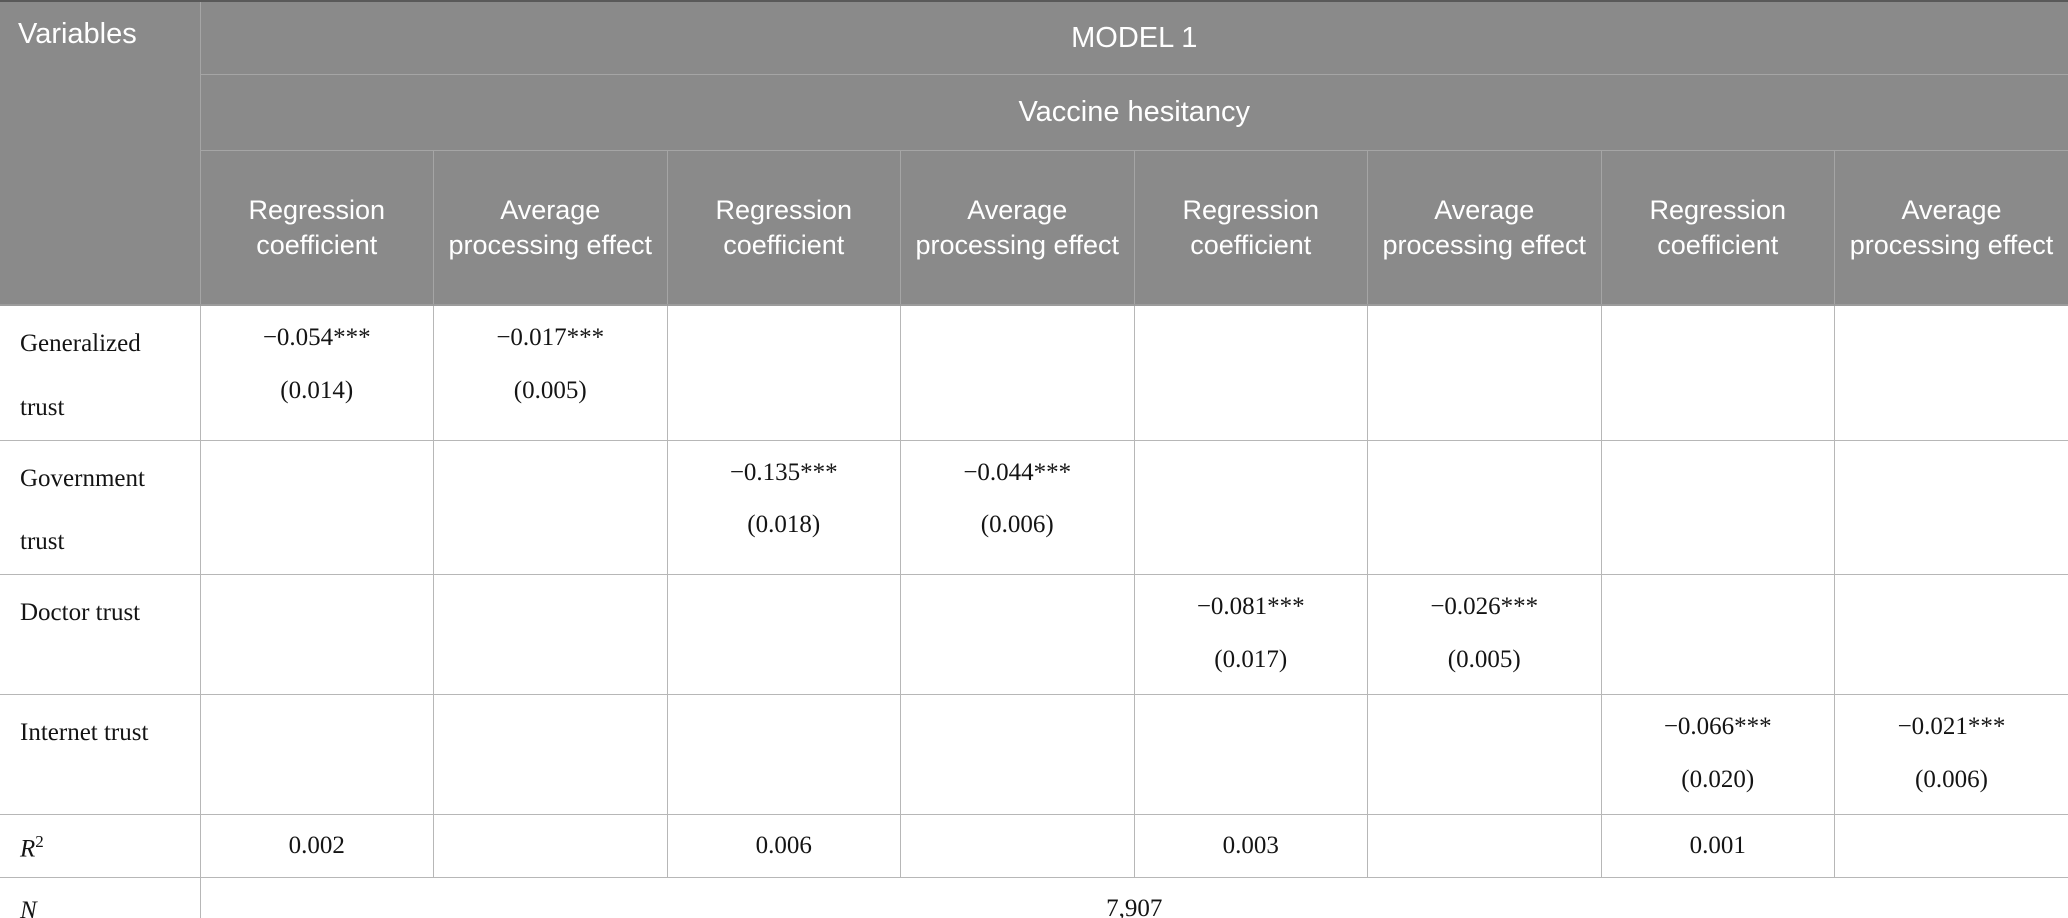 The width and height of the screenshot is (2068, 918). Describe the element at coordinates (783, 472) in the screenshot. I see `coefficient: −0.135***` at that location.